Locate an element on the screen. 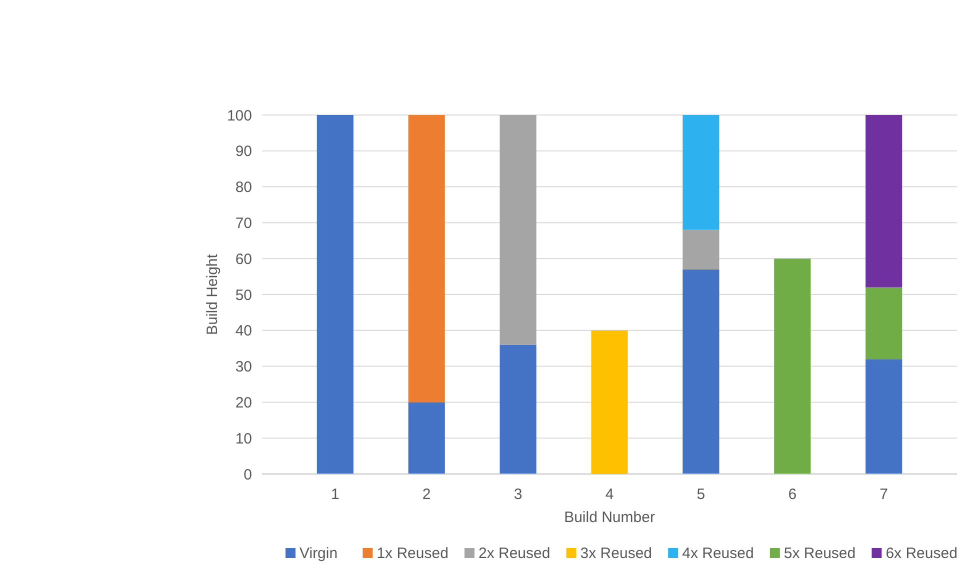 This screenshot has height=571, width=977. y-tick-label: 50 is located at coordinates (243, 295).